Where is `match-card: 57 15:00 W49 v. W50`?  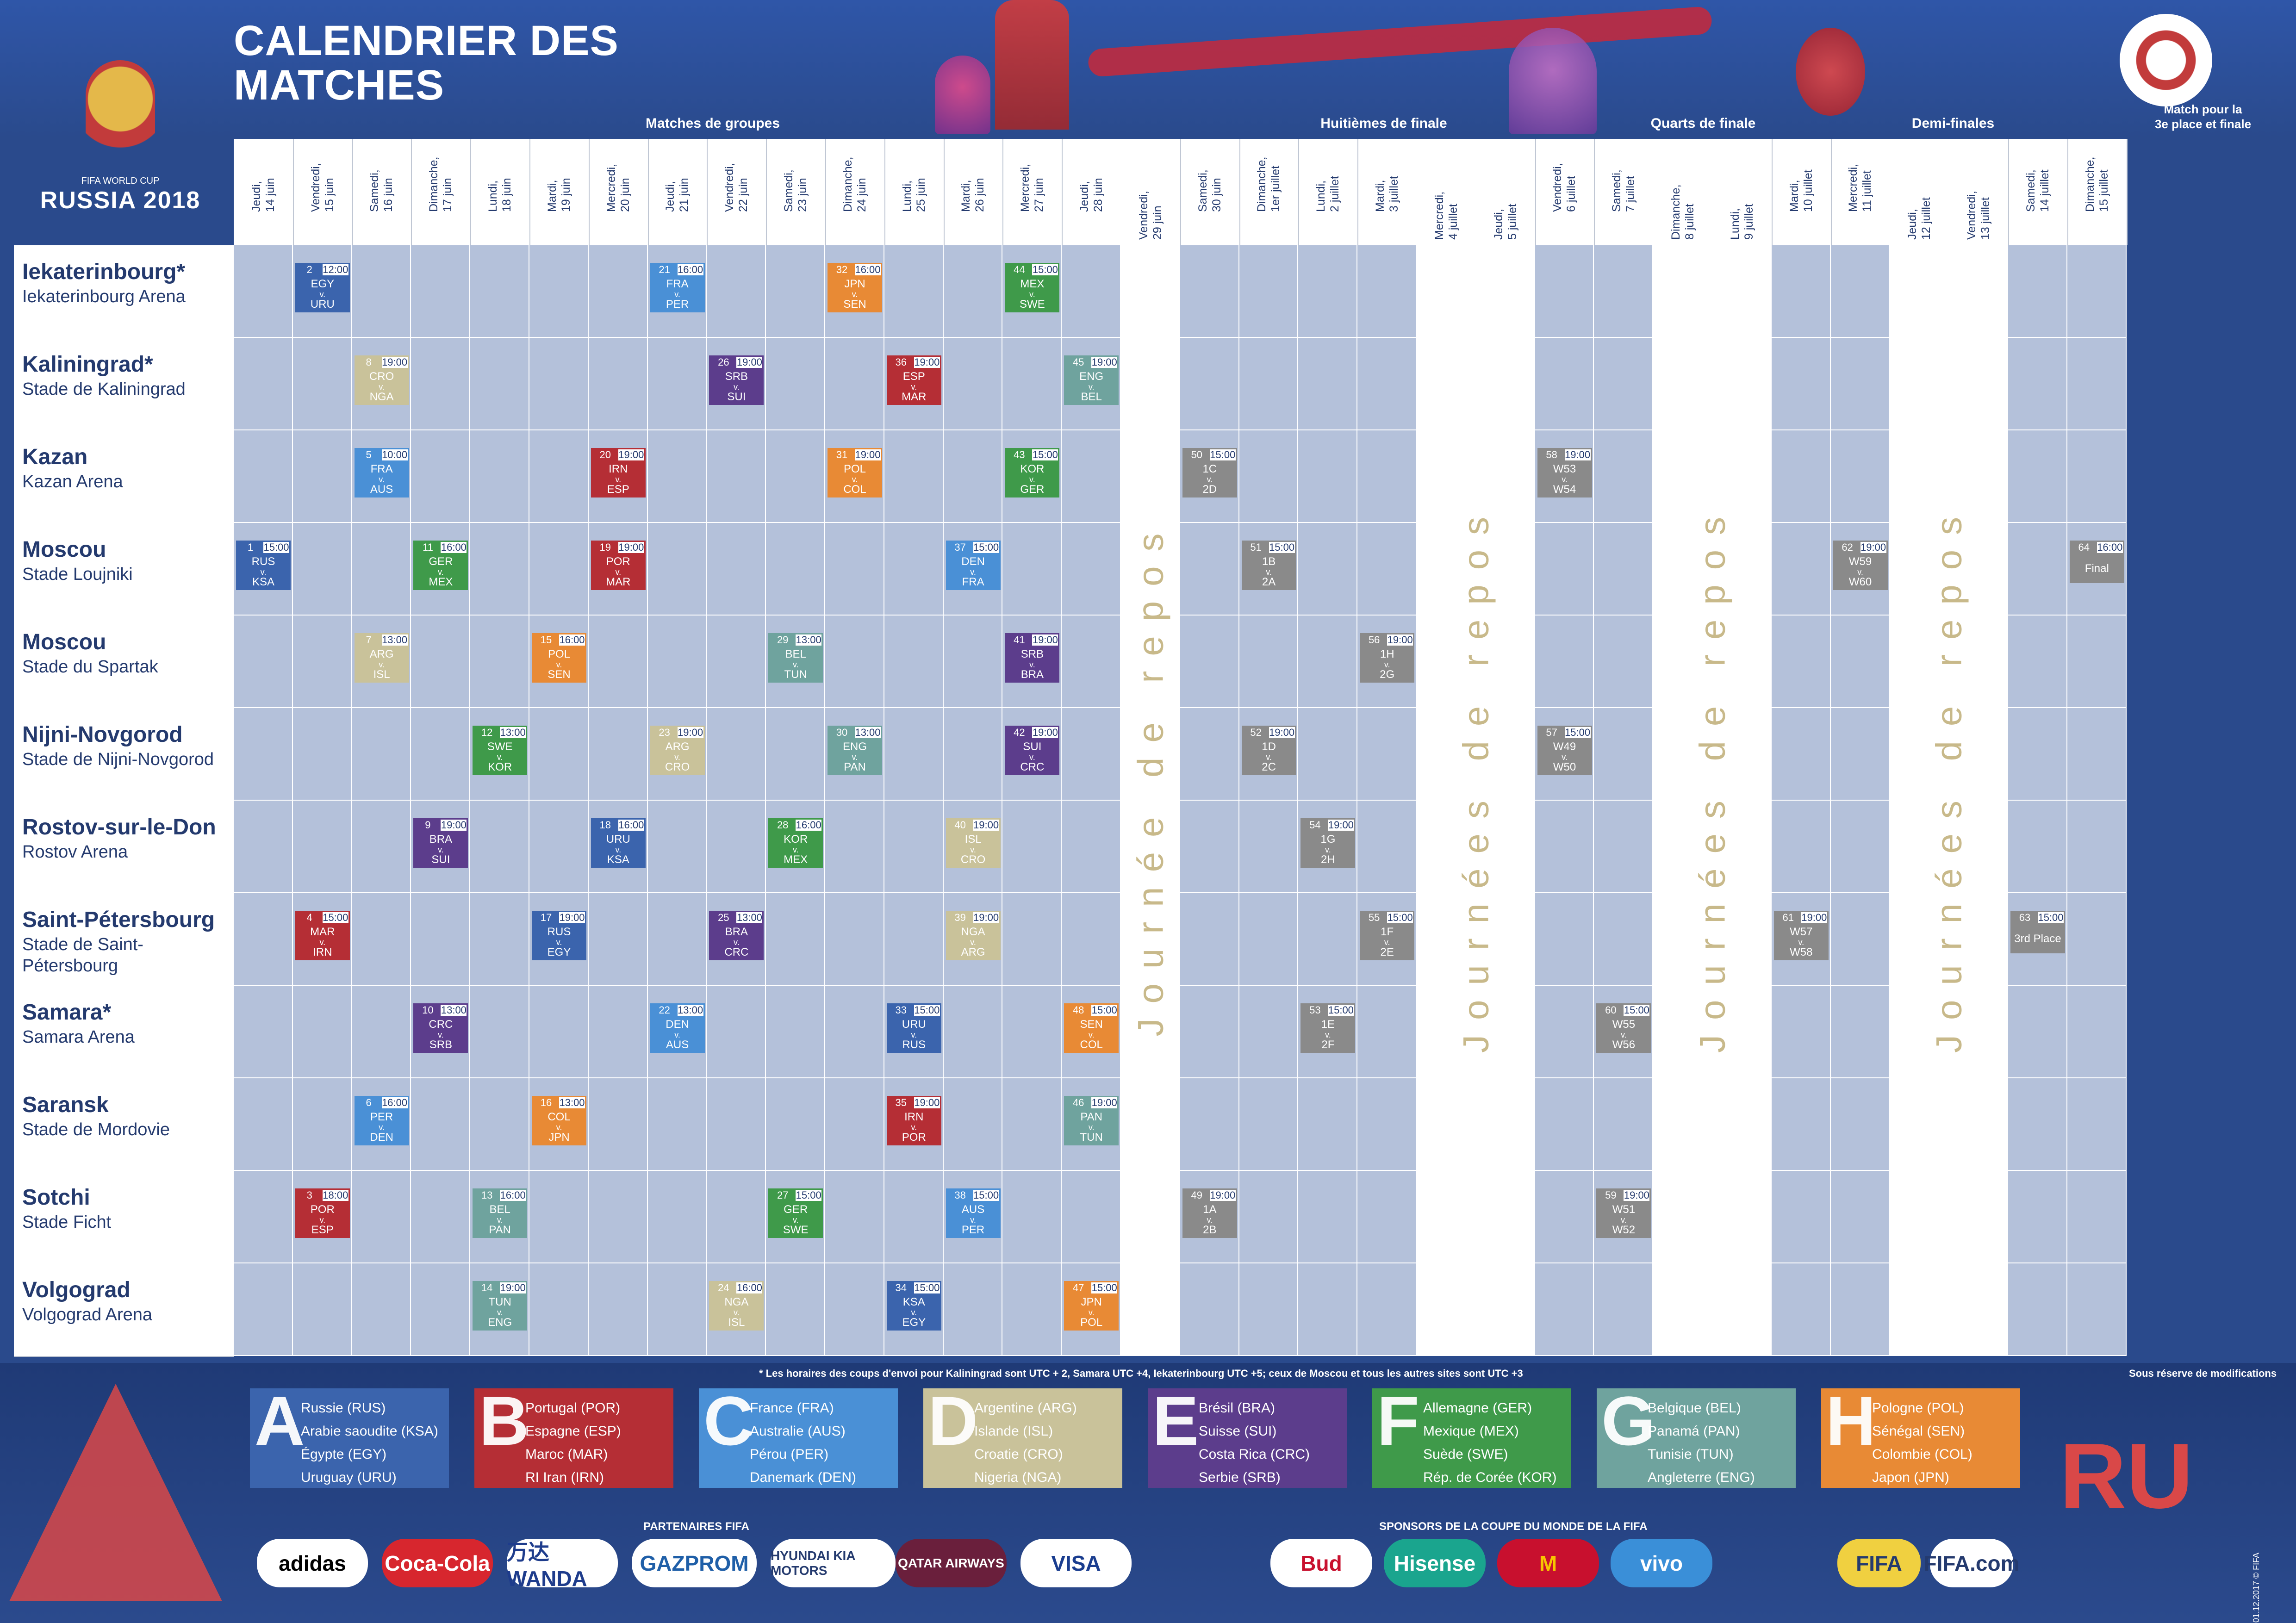
match-card: 57 15:00 W49 v. W50 is located at coordinates (1564, 750).